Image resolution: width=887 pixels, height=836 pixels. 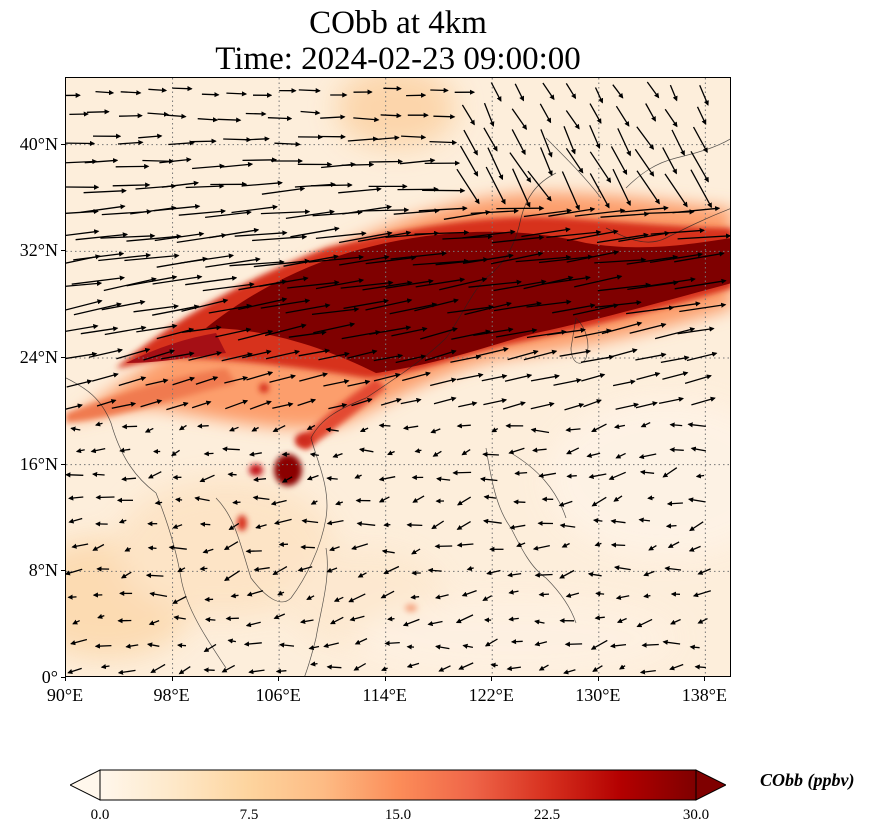 I want to click on colorbar, so click(x=398, y=785).